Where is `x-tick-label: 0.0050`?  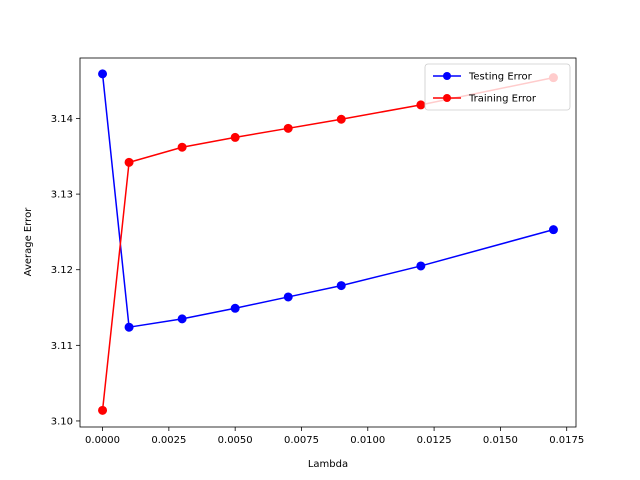
x-tick-label: 0.0050 is located at coordinates (235, 440).